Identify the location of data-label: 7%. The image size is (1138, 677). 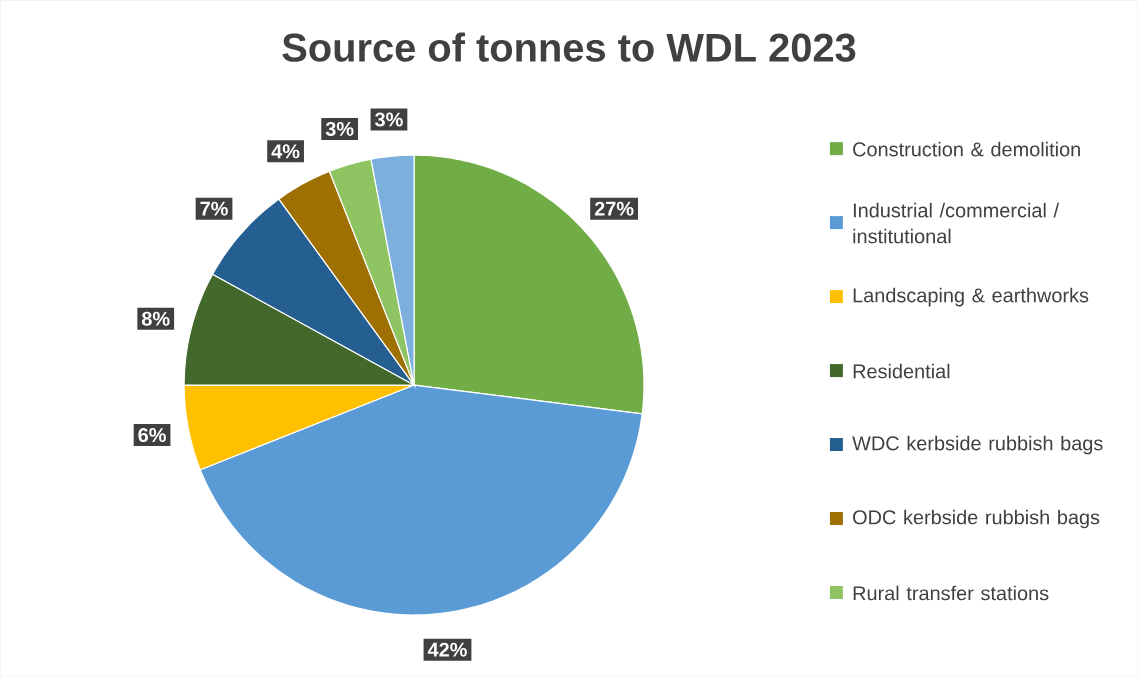
(214, 208).